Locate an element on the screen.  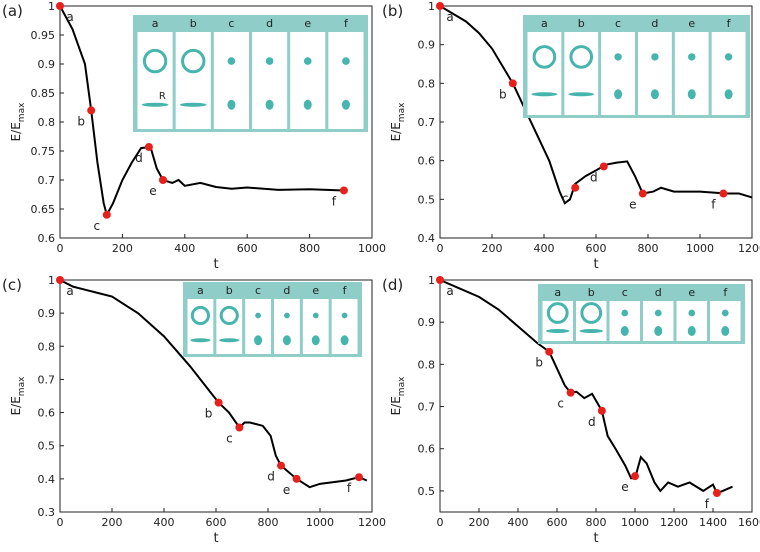
panel-label: (c) is located at coordinates (12, 285).